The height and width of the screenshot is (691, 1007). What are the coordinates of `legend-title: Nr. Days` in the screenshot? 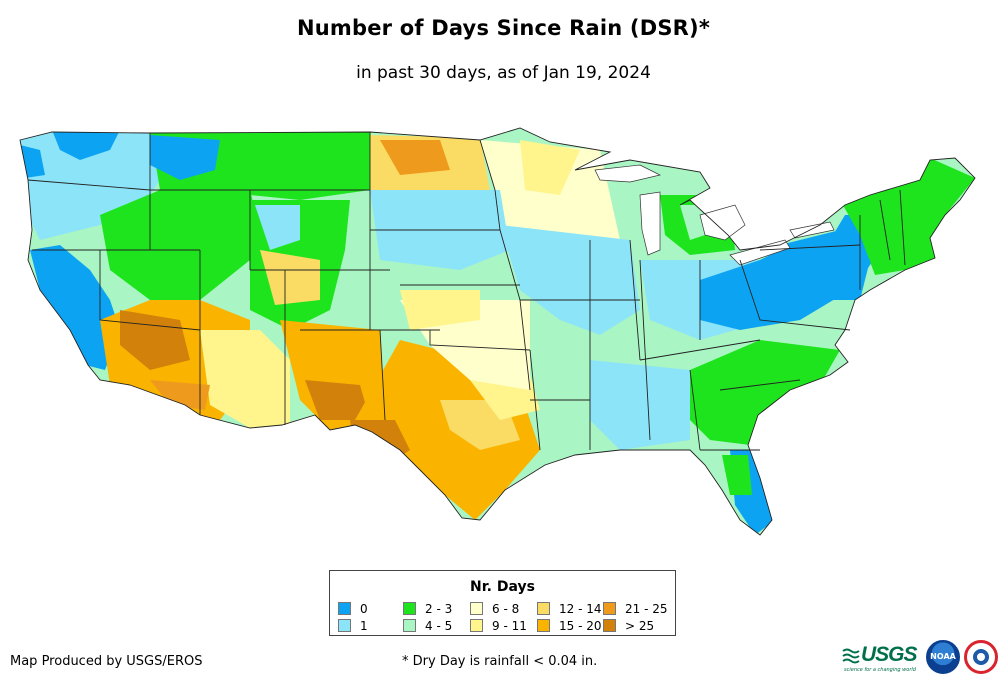 It's located at (502, 587).